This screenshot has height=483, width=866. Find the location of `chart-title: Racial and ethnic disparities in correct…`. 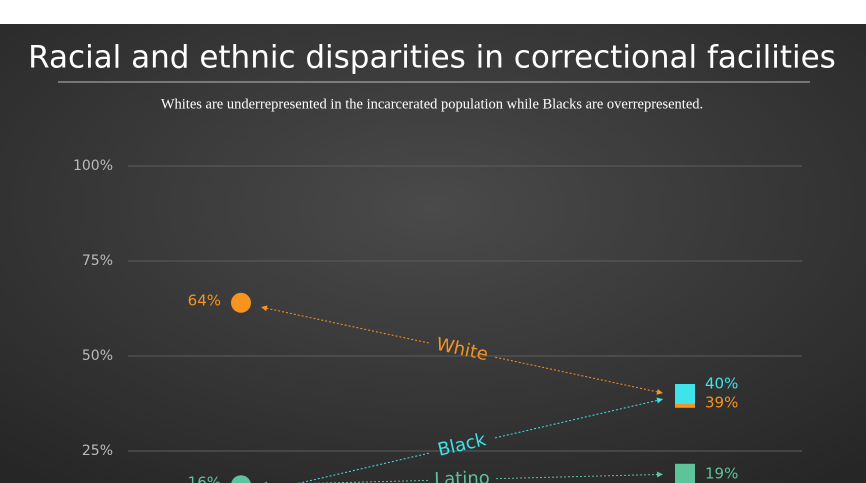

chart-title: Racial and ethnic disparities in correct… is located at coordinates (432, 58).